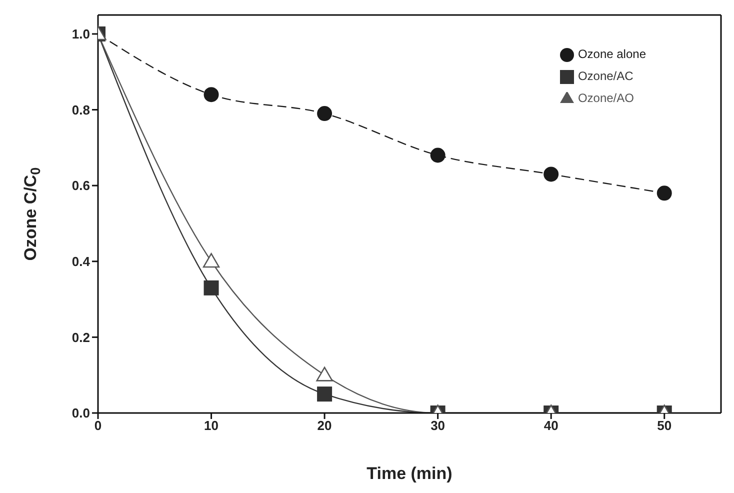 The image size is (734, 493). What do you see at coordinates (98, 426) in the screenshot?
I see `x-tick-label: 0` at bounding box center [98, 426].